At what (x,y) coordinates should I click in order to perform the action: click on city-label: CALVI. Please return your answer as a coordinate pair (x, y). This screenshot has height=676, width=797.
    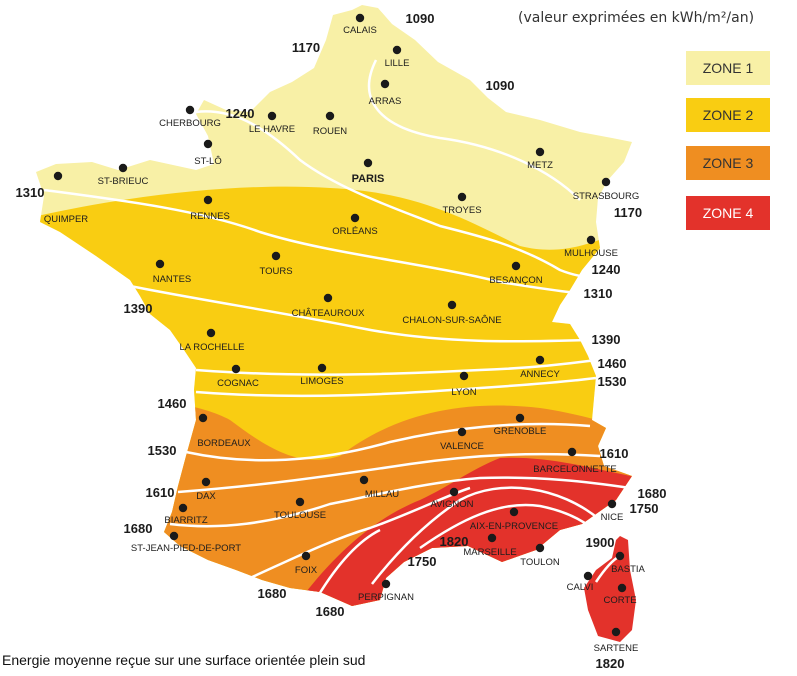
    Looking at the image, I should click on (580, 587).